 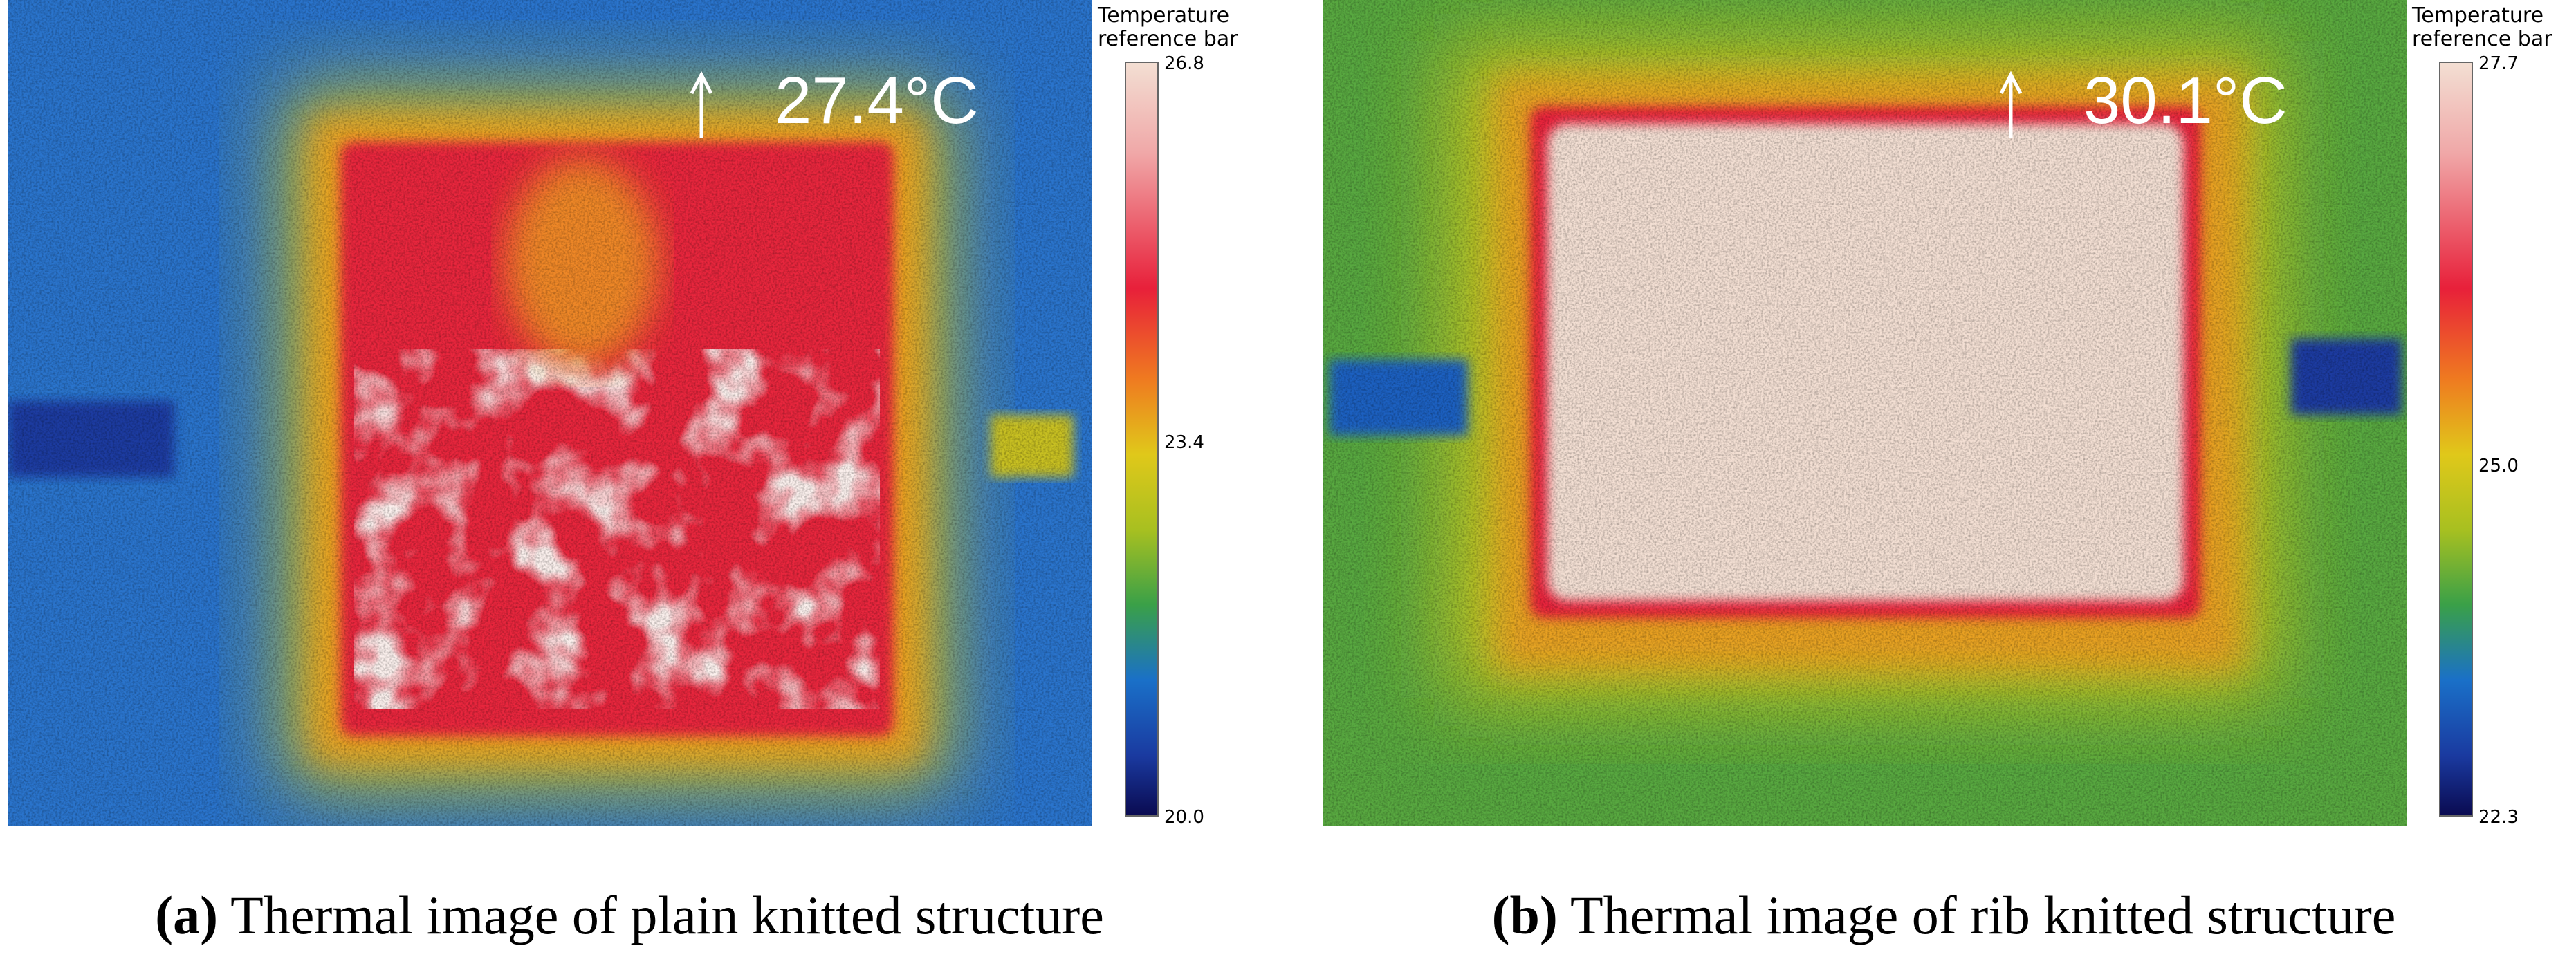 What do you see at coordinates (1184, 63) in the screenshot?
I see `colorbar-tick-label: 26.8` at bounding box center [1184, 63].